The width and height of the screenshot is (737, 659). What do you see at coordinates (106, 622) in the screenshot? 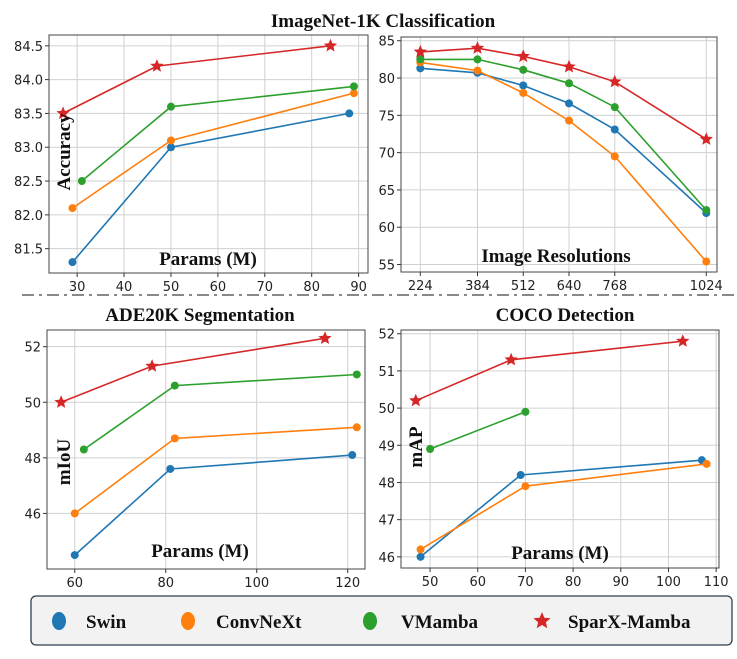
I see `legend-label: Swin` at bounding box center [106, 622].